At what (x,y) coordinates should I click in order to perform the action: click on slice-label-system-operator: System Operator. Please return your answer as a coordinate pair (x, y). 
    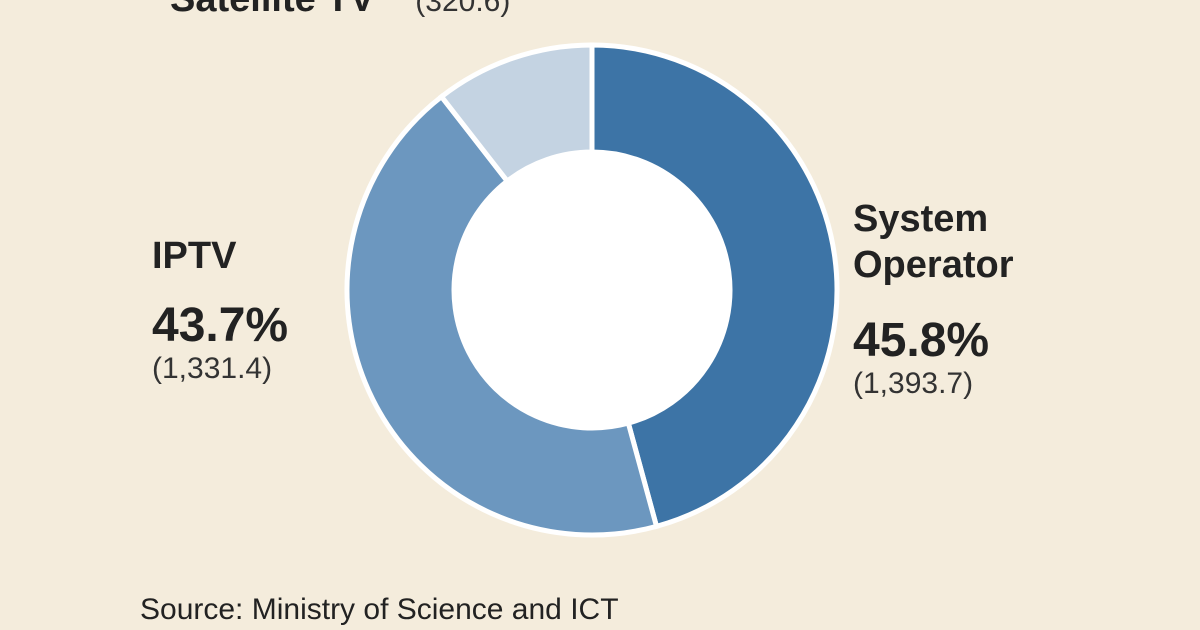
    Looking at the image, I should click on (933, 242).